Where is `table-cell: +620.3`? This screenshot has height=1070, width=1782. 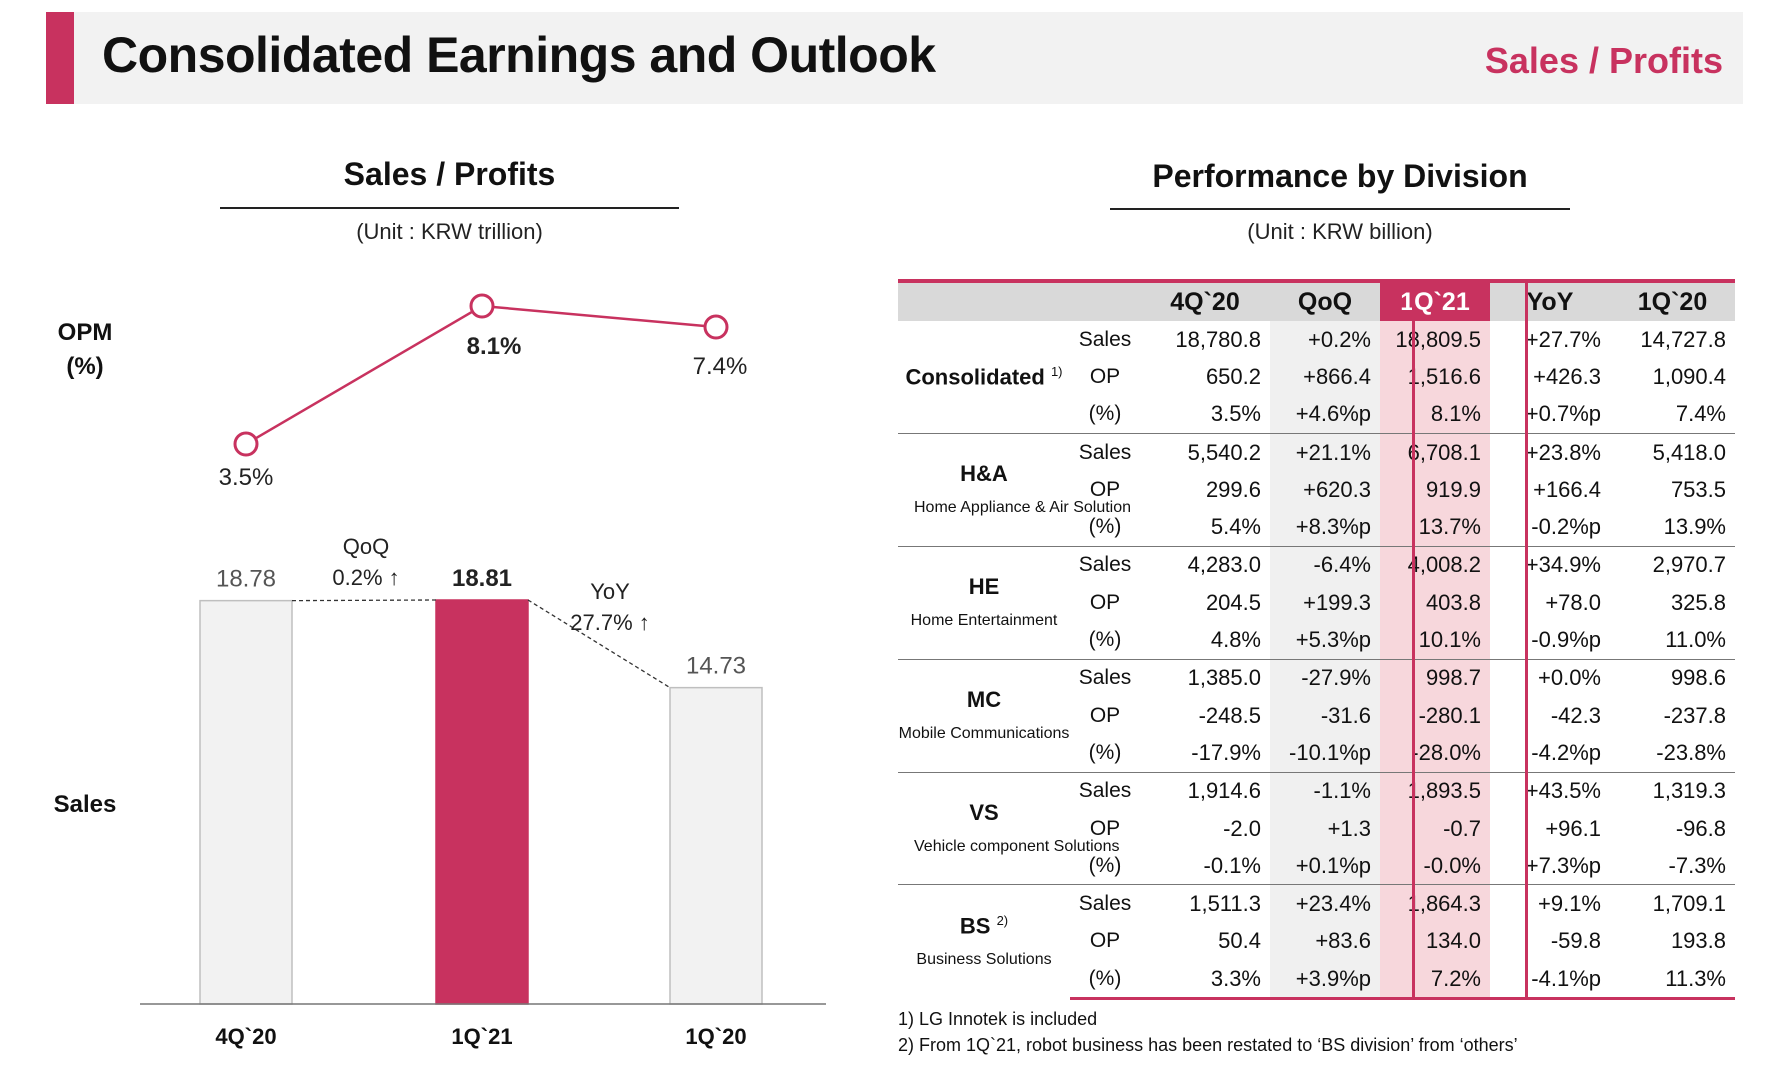 table-cell: +620.3 is located at coordinates (1325, 490).